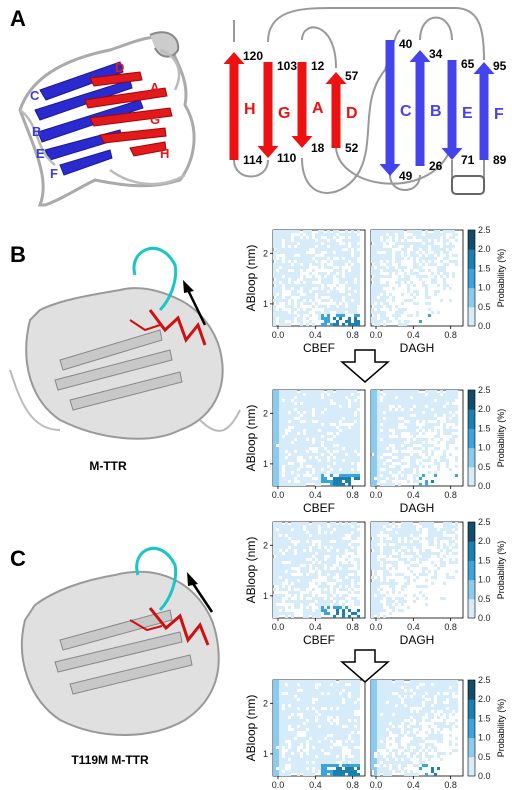  I want to click on ribbon-structure-c, so click(120, 641).